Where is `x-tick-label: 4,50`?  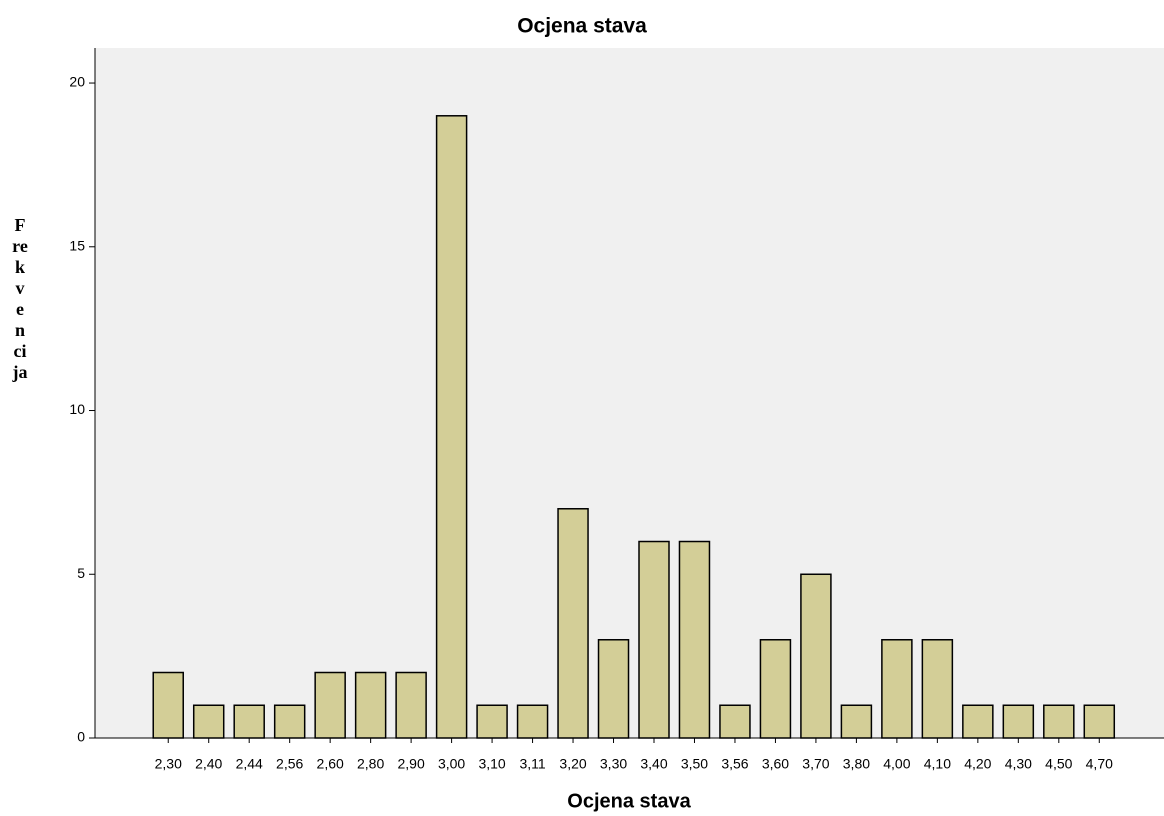 x-tick-label: 4,50 is located at coordinates (1058, 764).